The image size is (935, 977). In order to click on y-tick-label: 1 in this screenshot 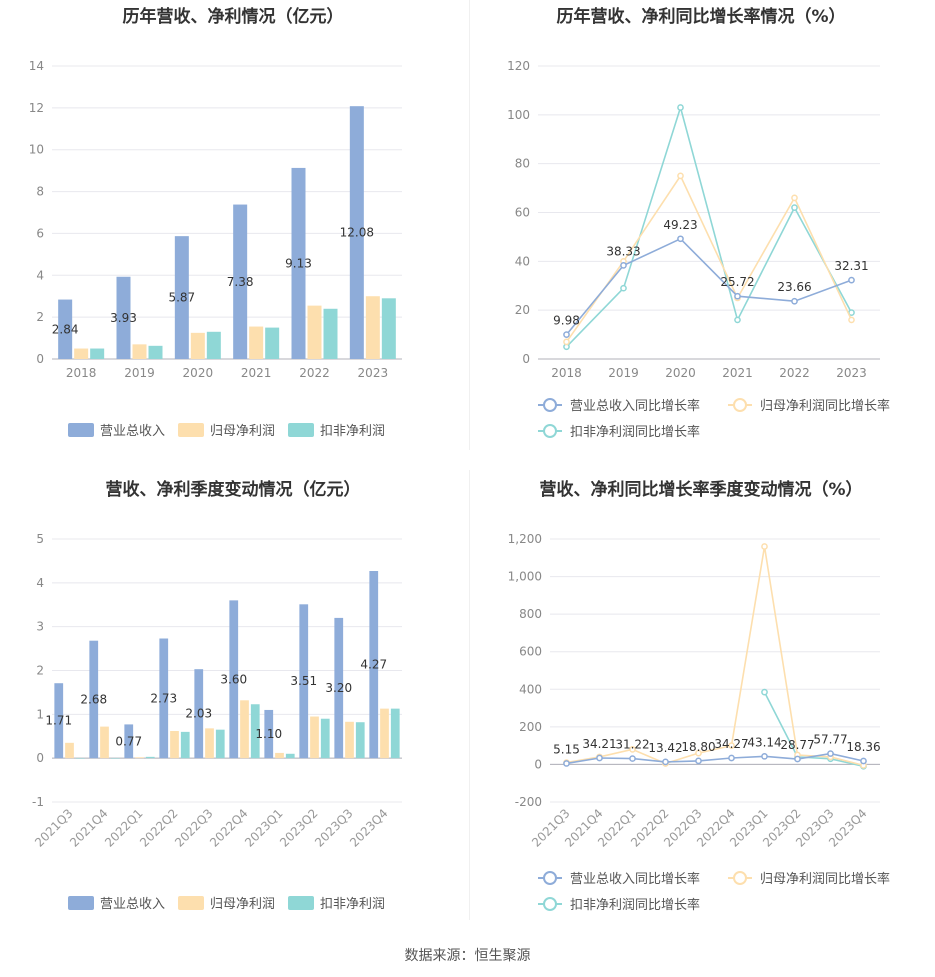, I will do `click(40, 714)`.